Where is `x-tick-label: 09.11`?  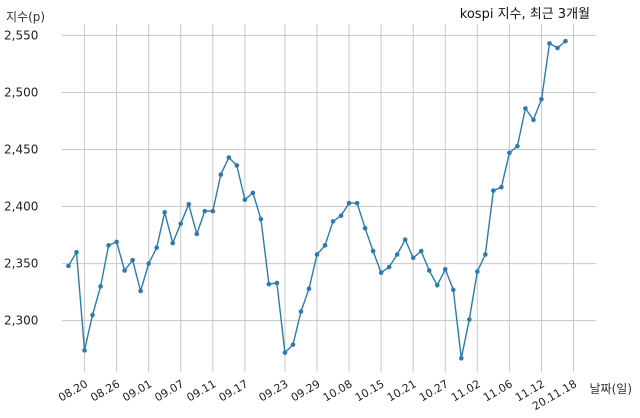
x-tick-label: 09.11 is located at coordinates (202, 390).